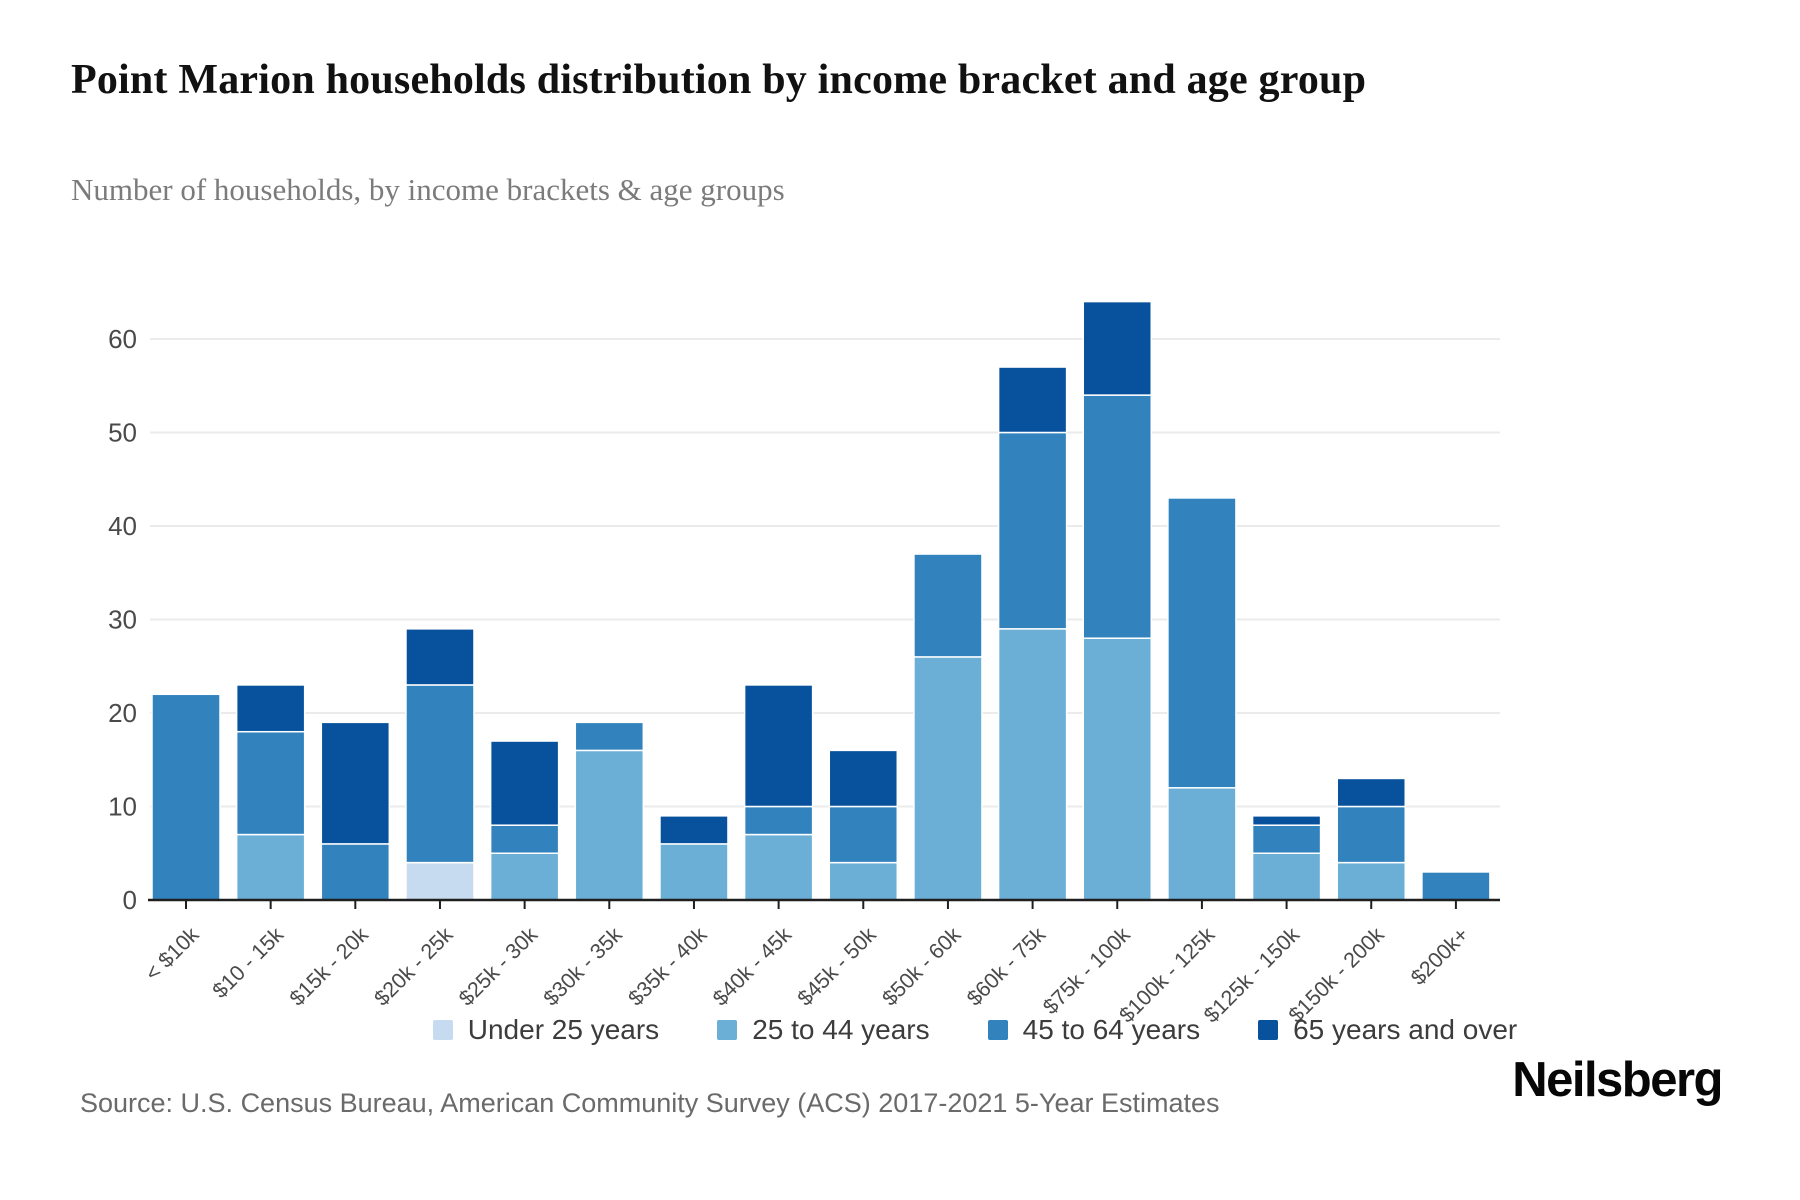 This screenshot has width=1800, height=1200. What do you see at coordinates (122, 807) in the screenshot?
I see `y-tick-label: 10` at bounding box center [122, 807].